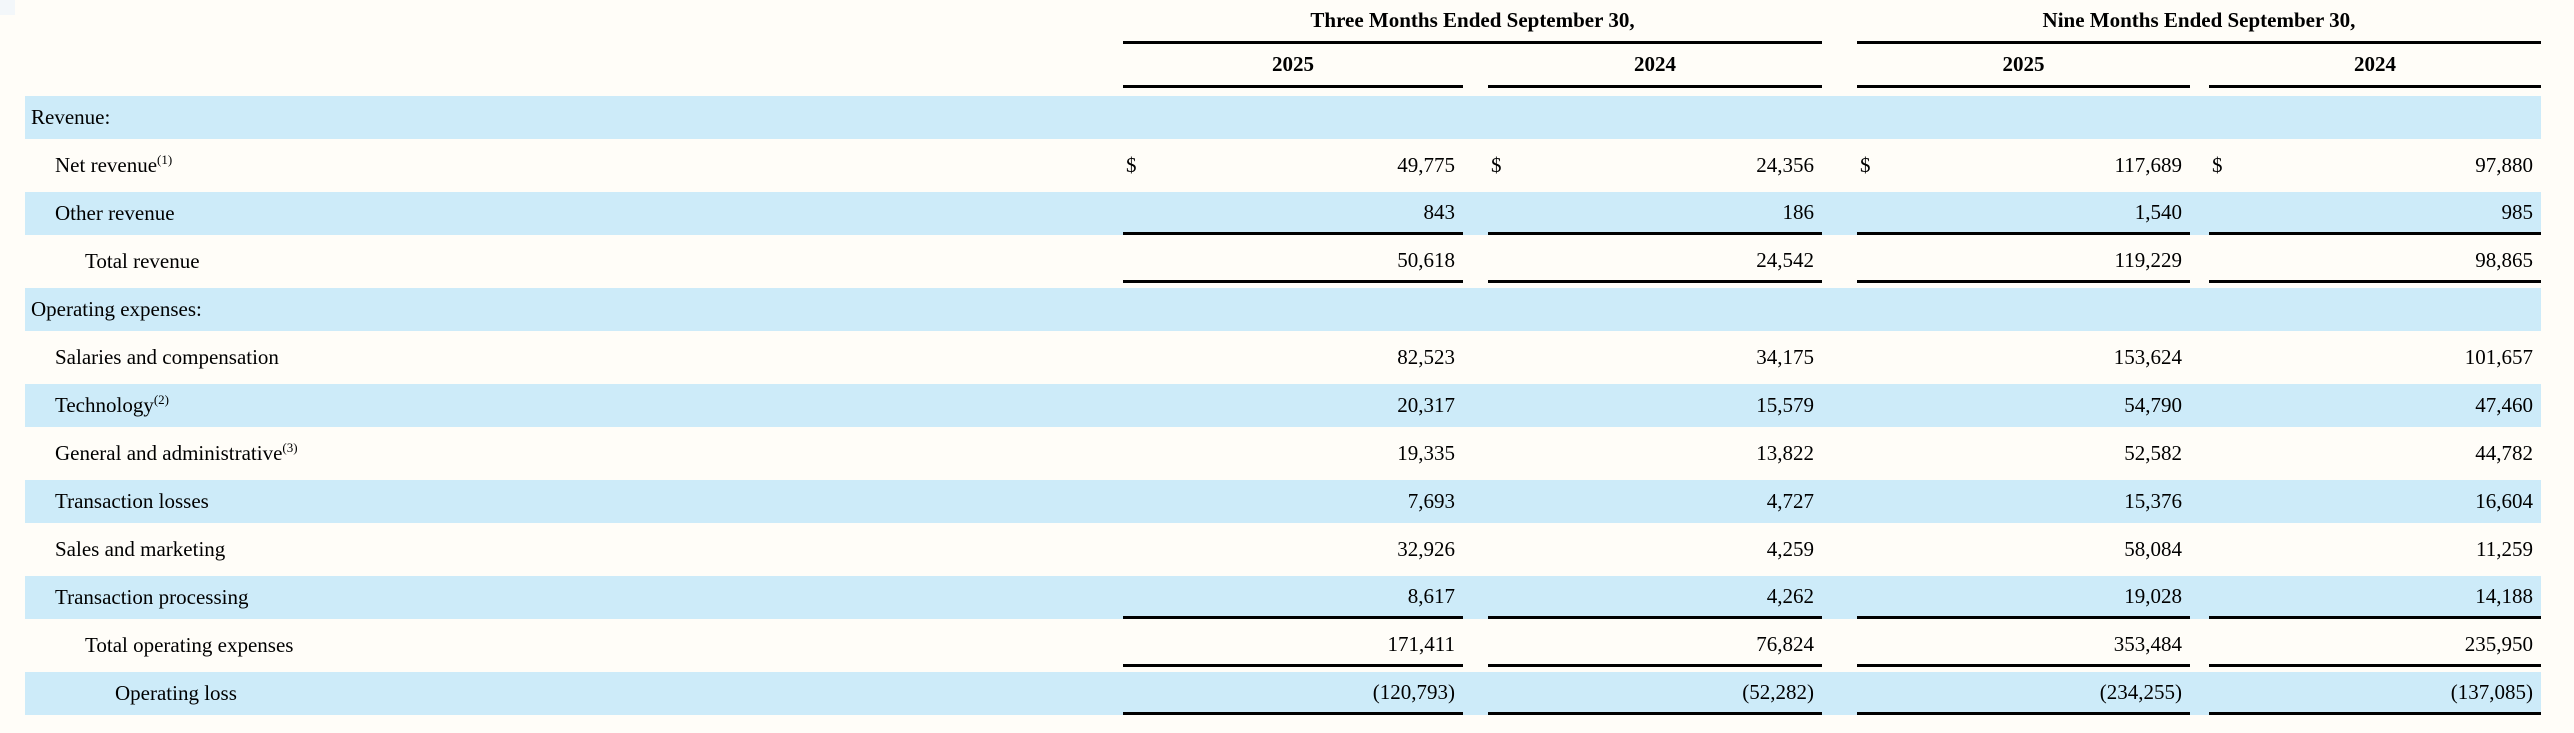 This screenshot has width=2574, height=733. Describe the element at coordinates (1293, 66) in the screenshot. I see `year-header-3mo-2025: 2025` at that location.